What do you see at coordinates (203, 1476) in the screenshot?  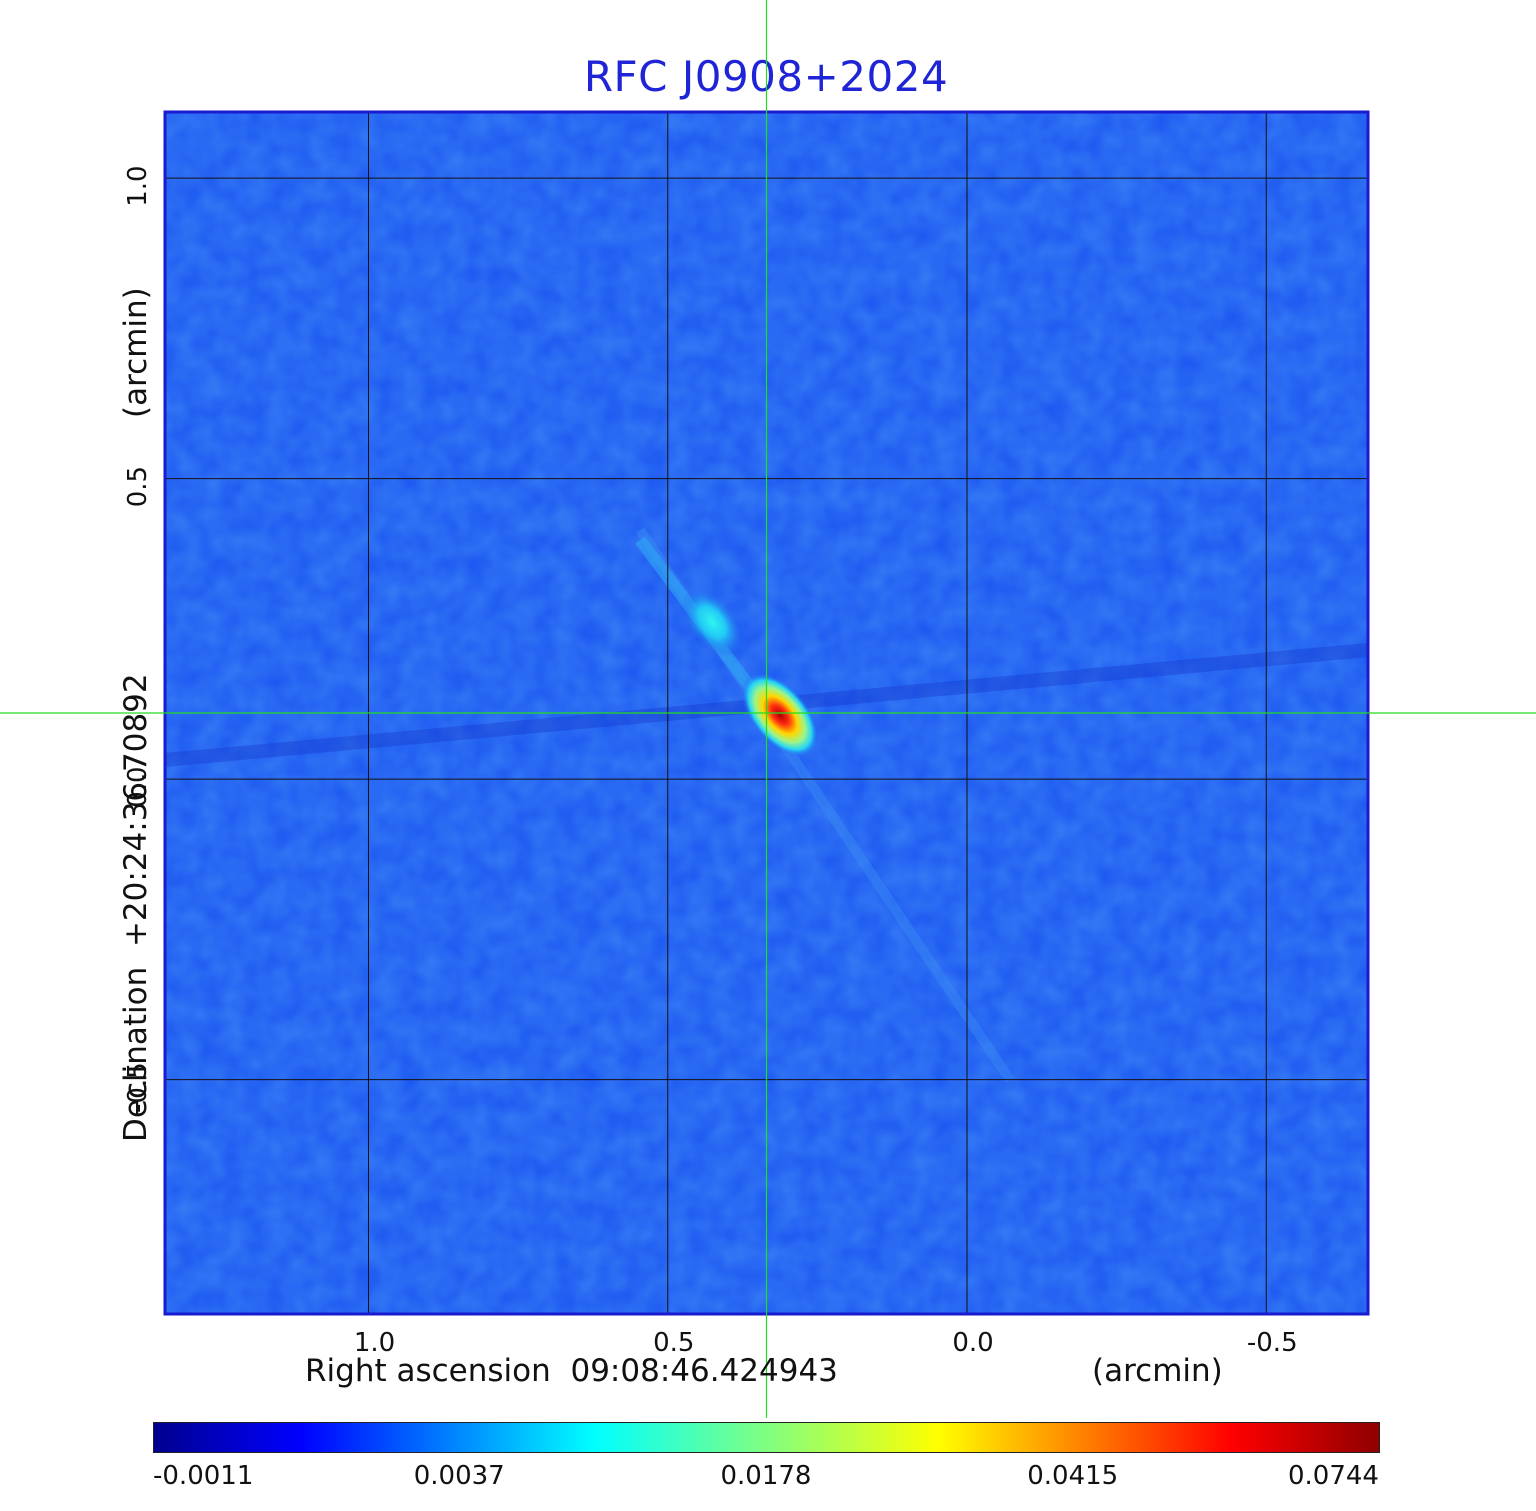 I see `colorbar-tick-label: -0.0011` at bounding box center [203, 1476].